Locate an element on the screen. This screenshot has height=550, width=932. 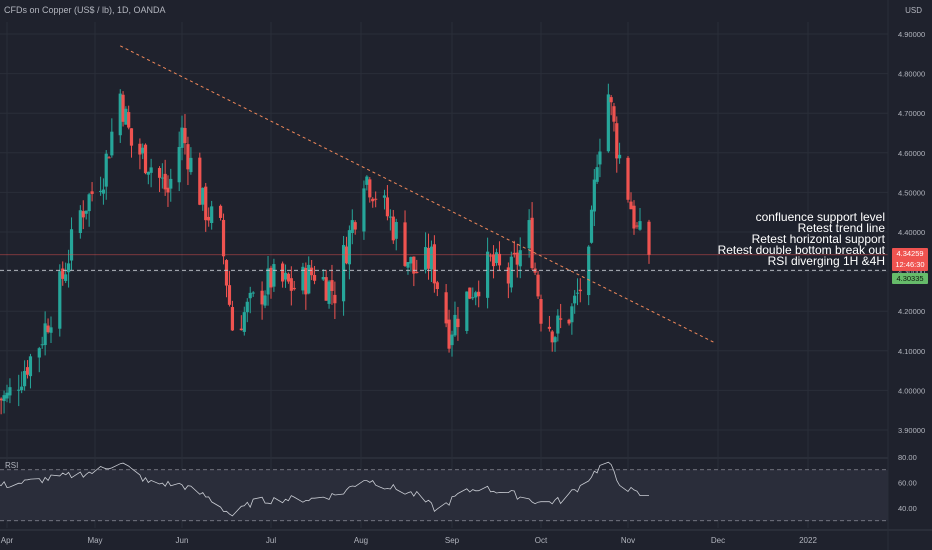
rsi-tick-label: 60.00 is located at coordinates (907, 483).